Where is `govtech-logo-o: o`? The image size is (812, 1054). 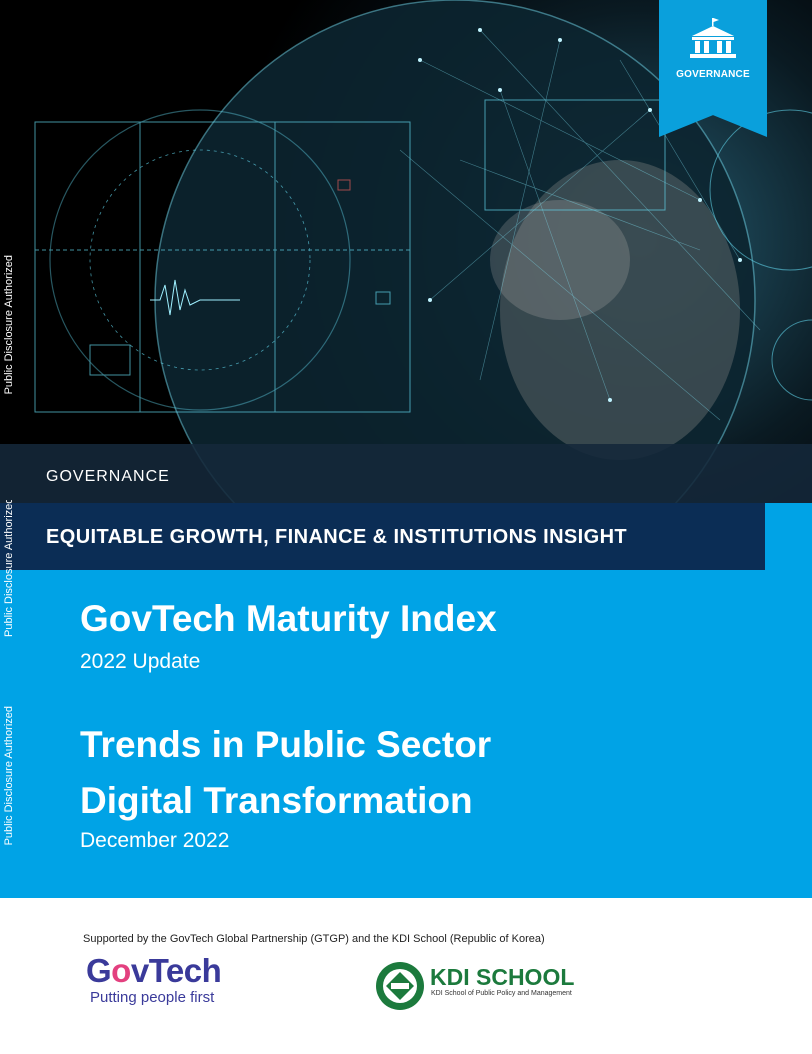
govtech-logo-o: o is located at coordinates (121, 970).